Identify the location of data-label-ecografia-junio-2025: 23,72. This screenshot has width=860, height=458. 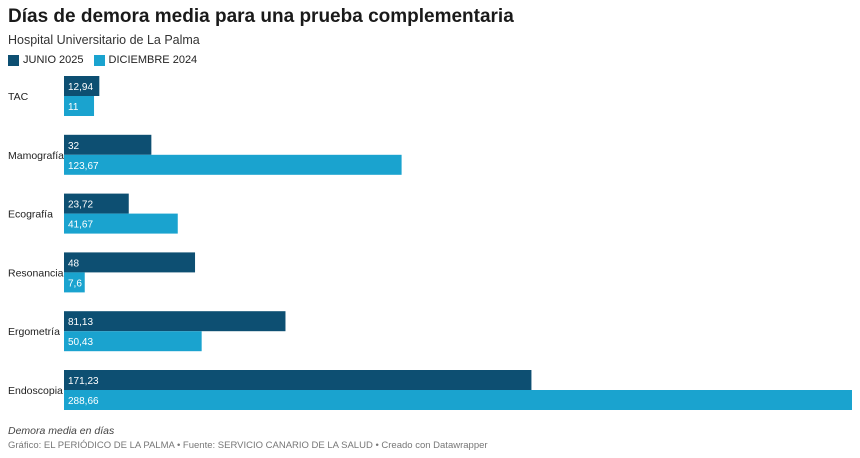
(80, 205).